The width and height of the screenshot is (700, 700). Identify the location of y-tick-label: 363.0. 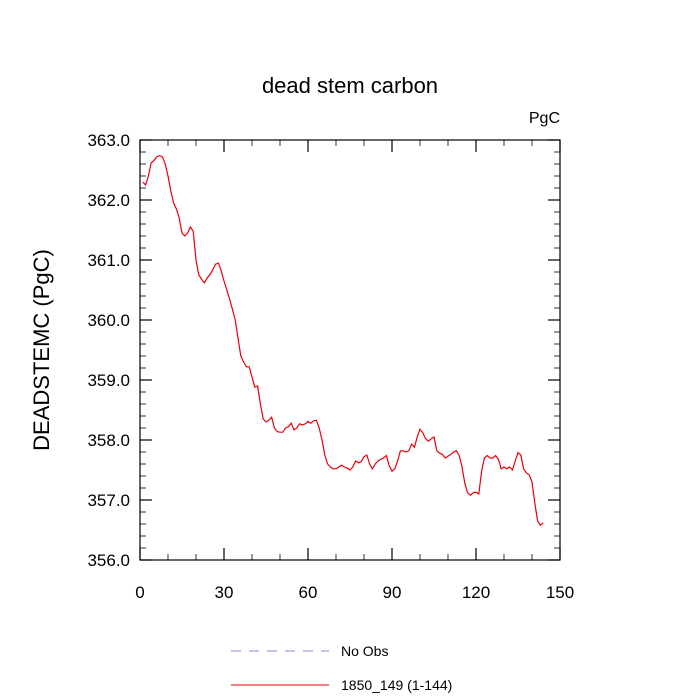
(108, 140).